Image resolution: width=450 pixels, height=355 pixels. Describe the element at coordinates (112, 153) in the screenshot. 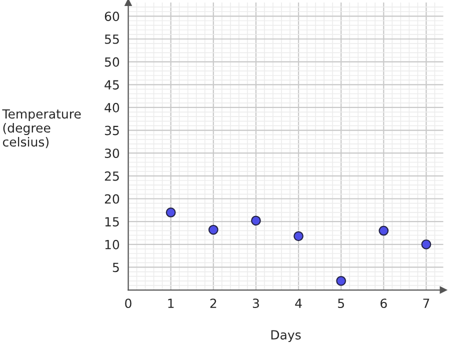

I see `y-tick-label: 30` at that location.